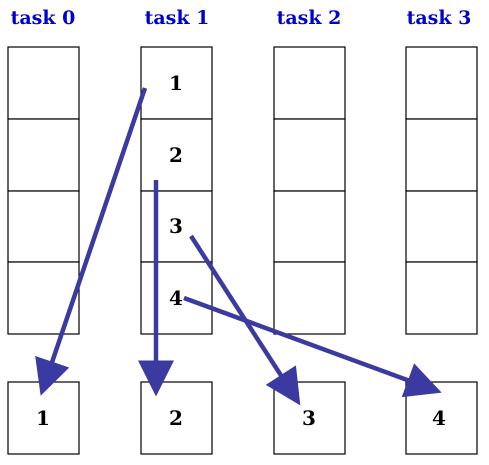  I want to click on task-2-output: 3, so click(309, 418).